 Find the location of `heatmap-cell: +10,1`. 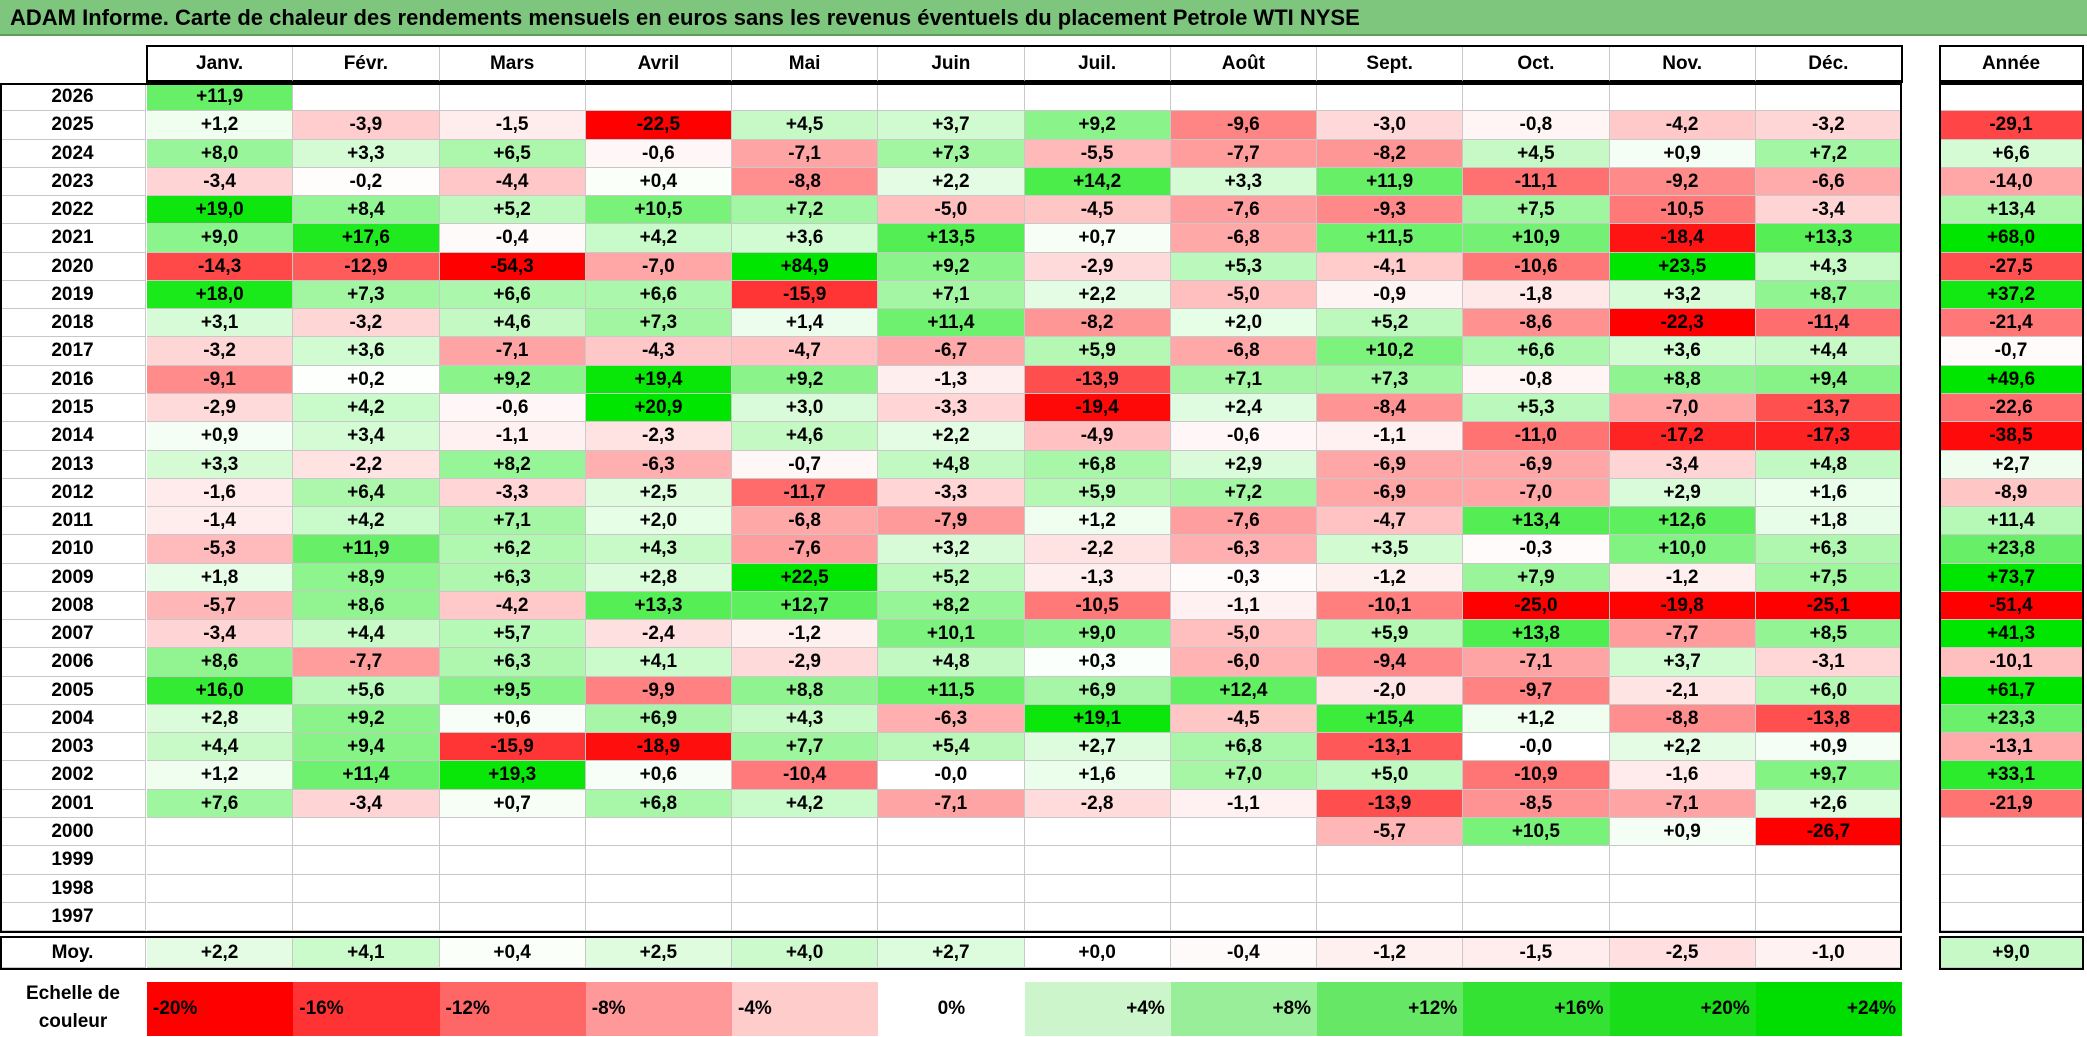

heatmap-cell: +10,1 is located at coordinates (951, 634).